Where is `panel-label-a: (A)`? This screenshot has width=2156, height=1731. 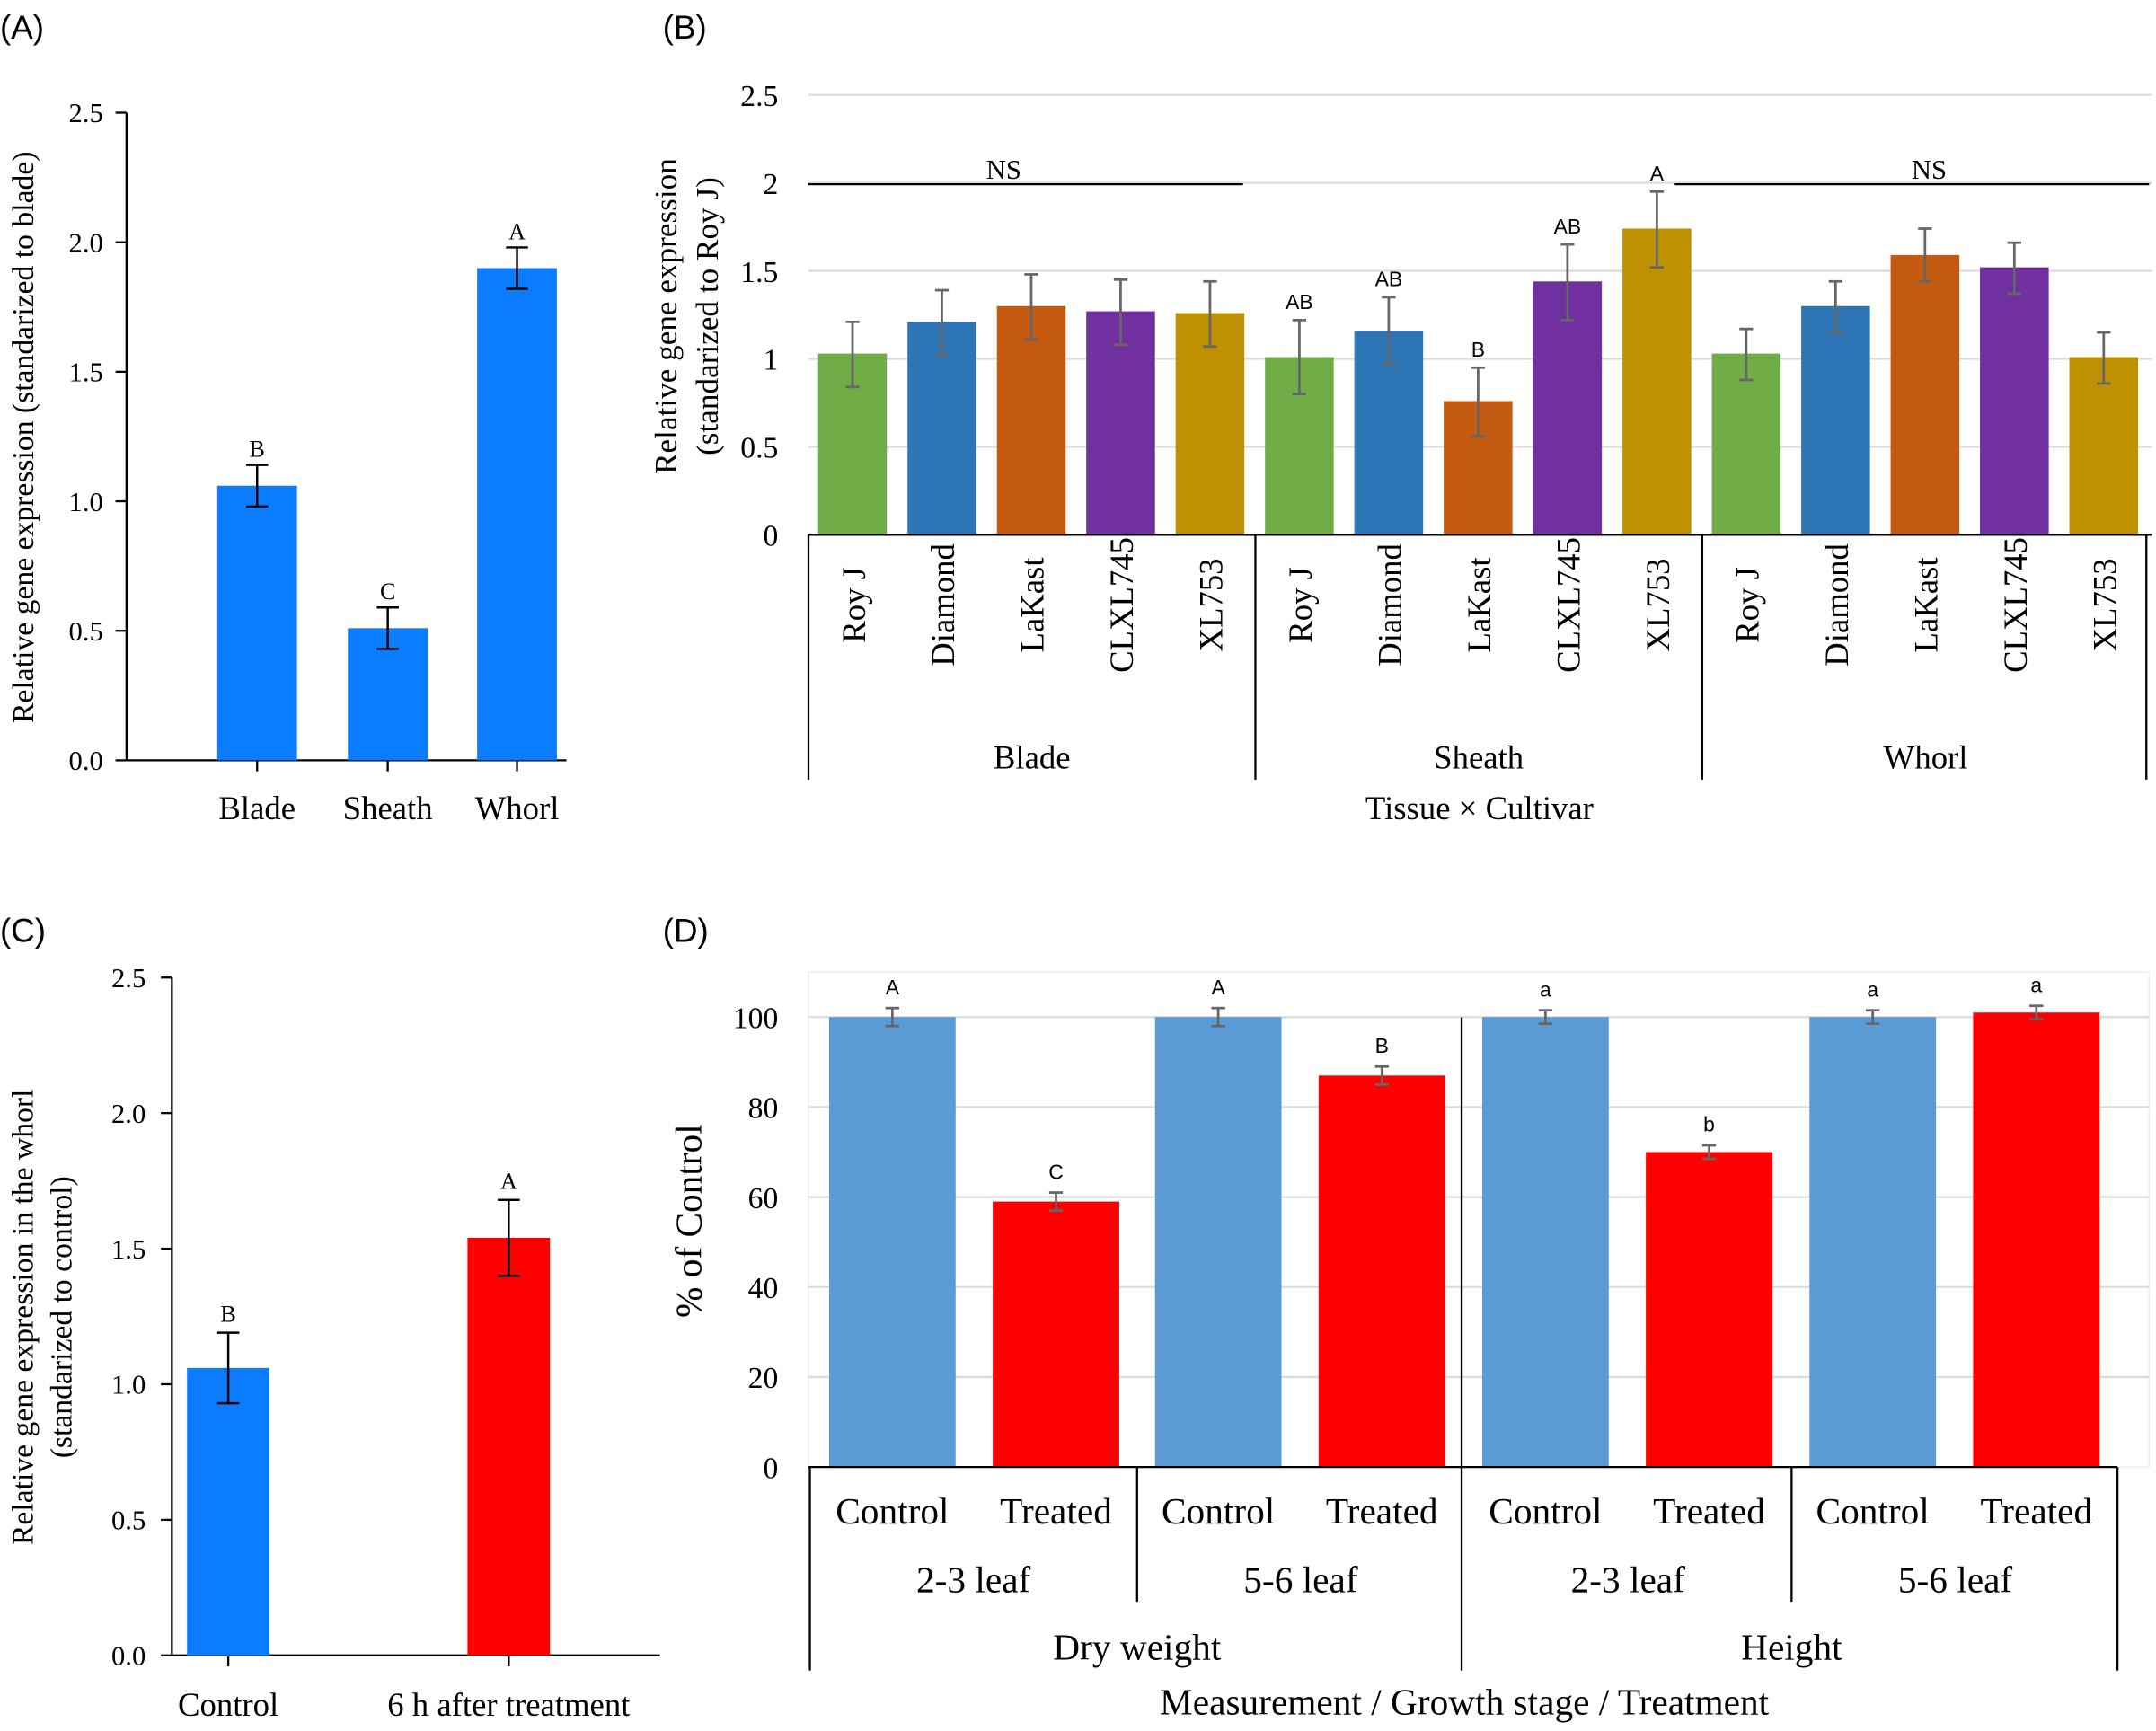 panel-label-a: (A) is located at coordinates (22, 27).